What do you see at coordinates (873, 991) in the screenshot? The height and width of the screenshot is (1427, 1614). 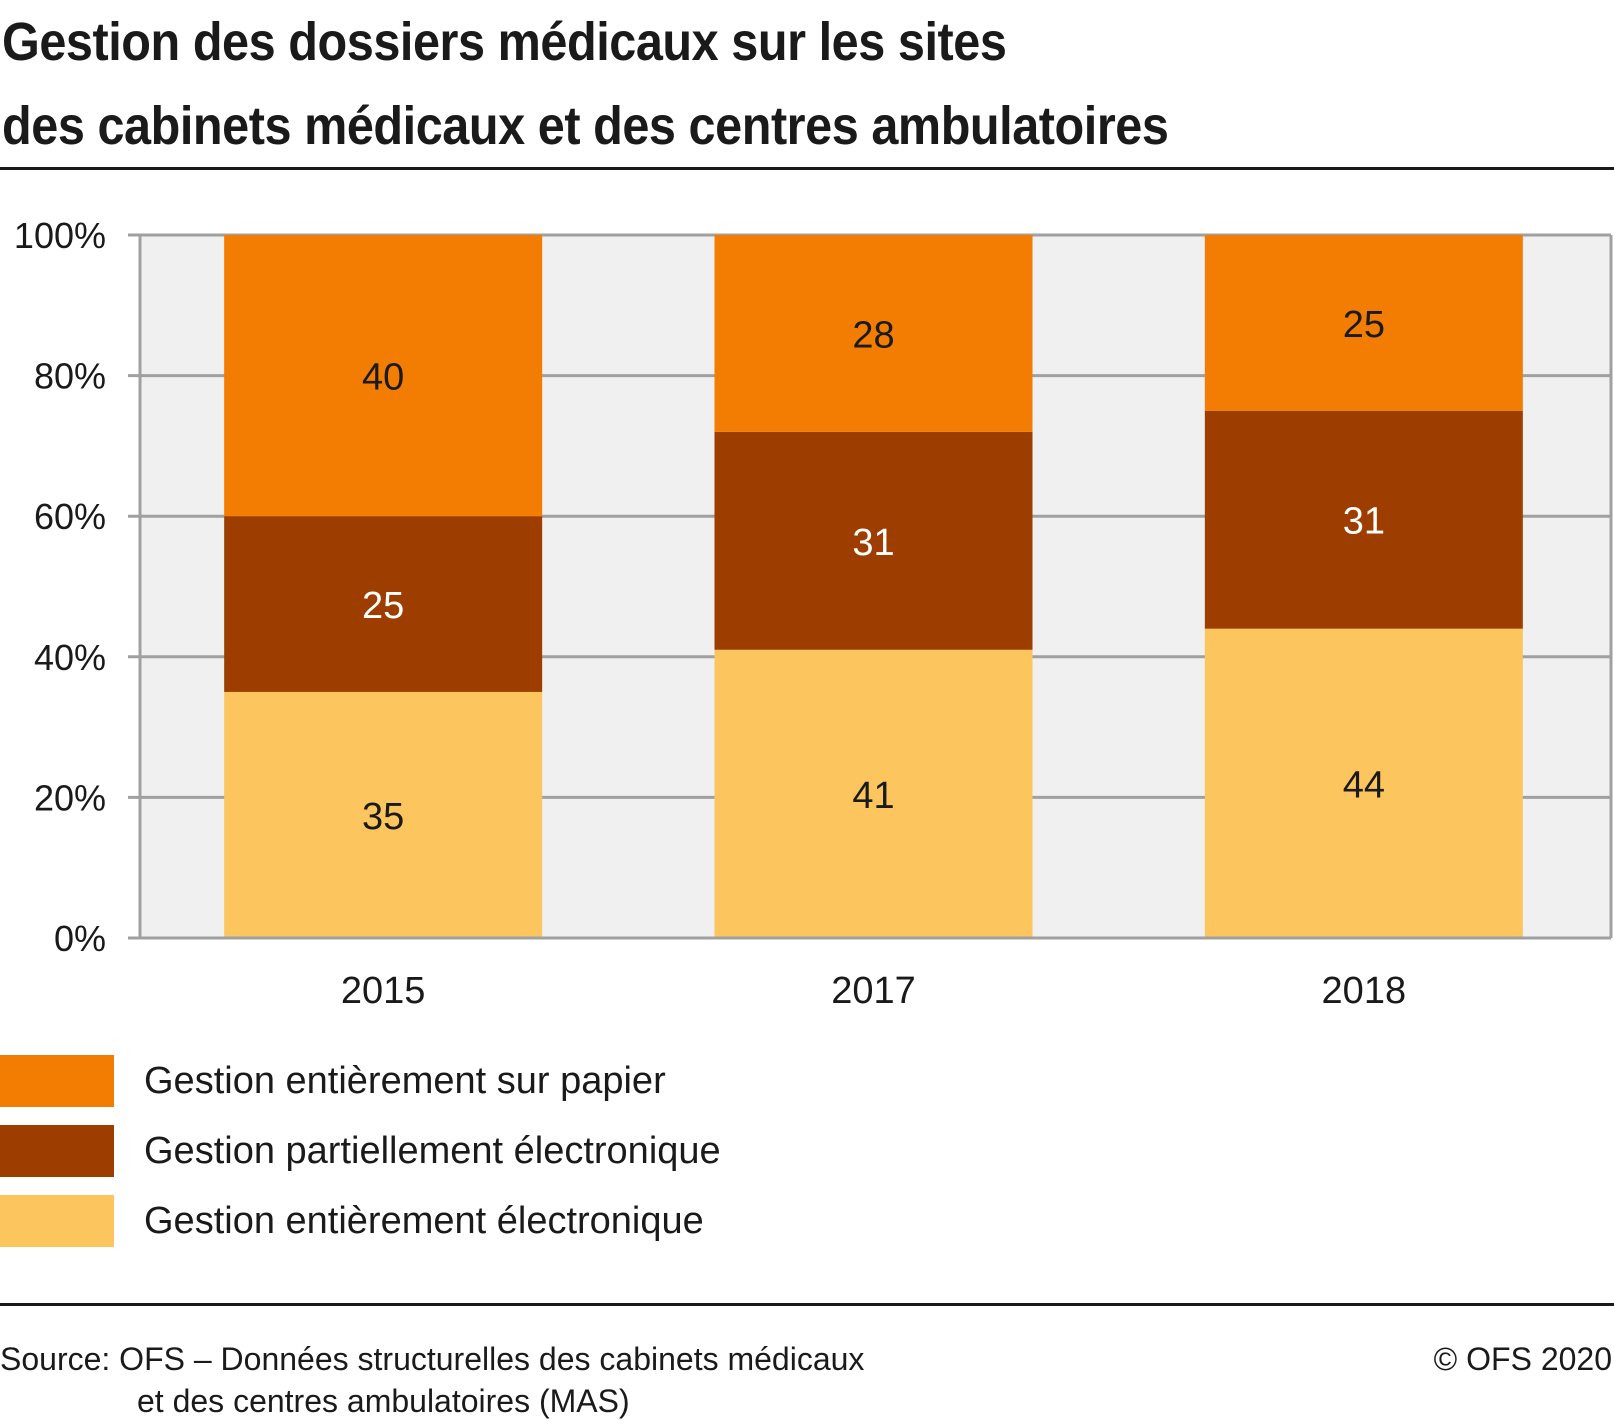 I see `x-tick-label: 2017` at bounding box center [873, 991].